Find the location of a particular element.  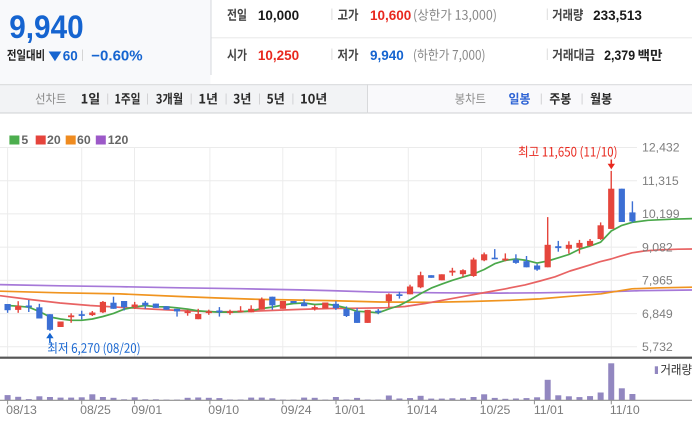

svg-text: 7,965 is located at coordinates (657, 281).